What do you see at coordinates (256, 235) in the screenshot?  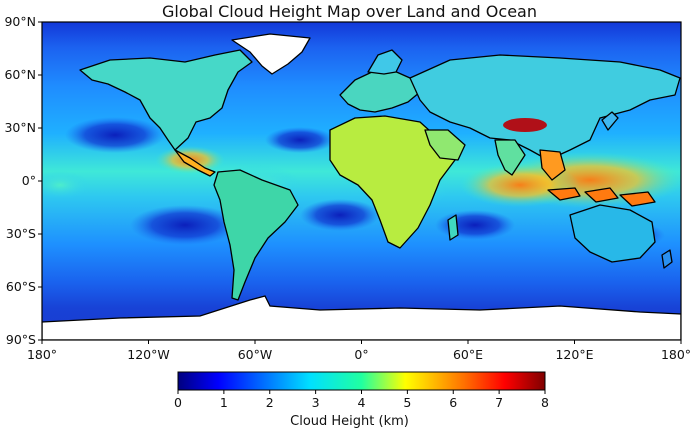 I see `south-america` at bounding box center [256, 235].